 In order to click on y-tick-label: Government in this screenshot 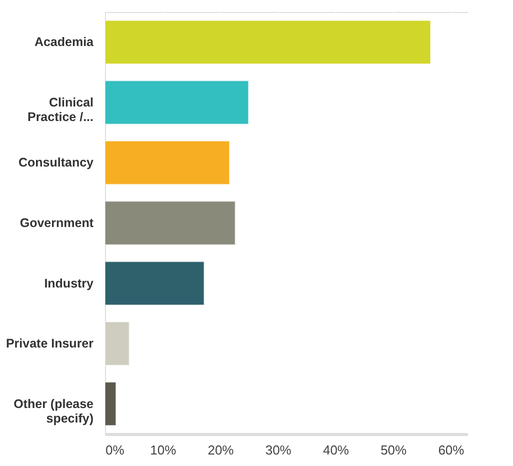, I will do `click(57, 223)`.